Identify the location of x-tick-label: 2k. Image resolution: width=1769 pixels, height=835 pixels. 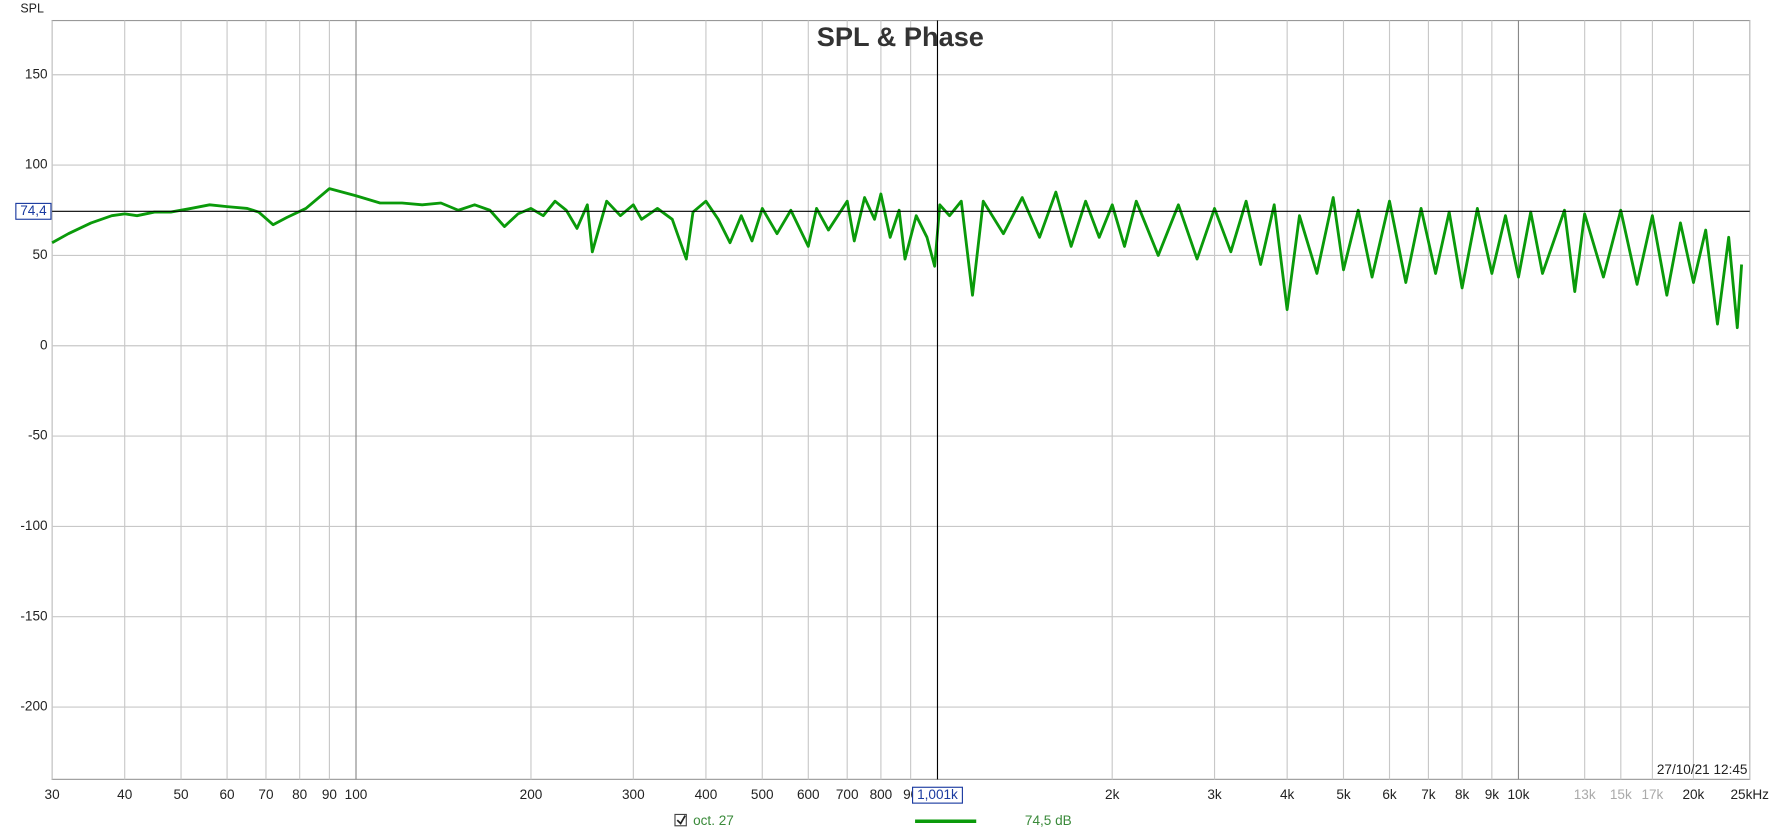
(1112, 794).